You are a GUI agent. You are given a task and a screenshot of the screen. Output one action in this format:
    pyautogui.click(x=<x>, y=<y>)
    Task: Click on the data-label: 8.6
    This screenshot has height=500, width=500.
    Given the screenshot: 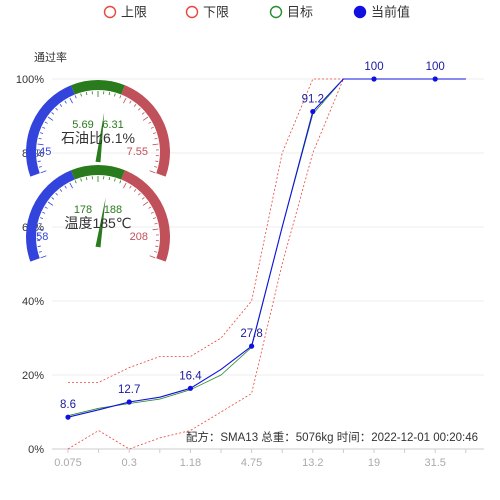 What is the action you would take?
    pyautogui.click(x=68, y=405)
    